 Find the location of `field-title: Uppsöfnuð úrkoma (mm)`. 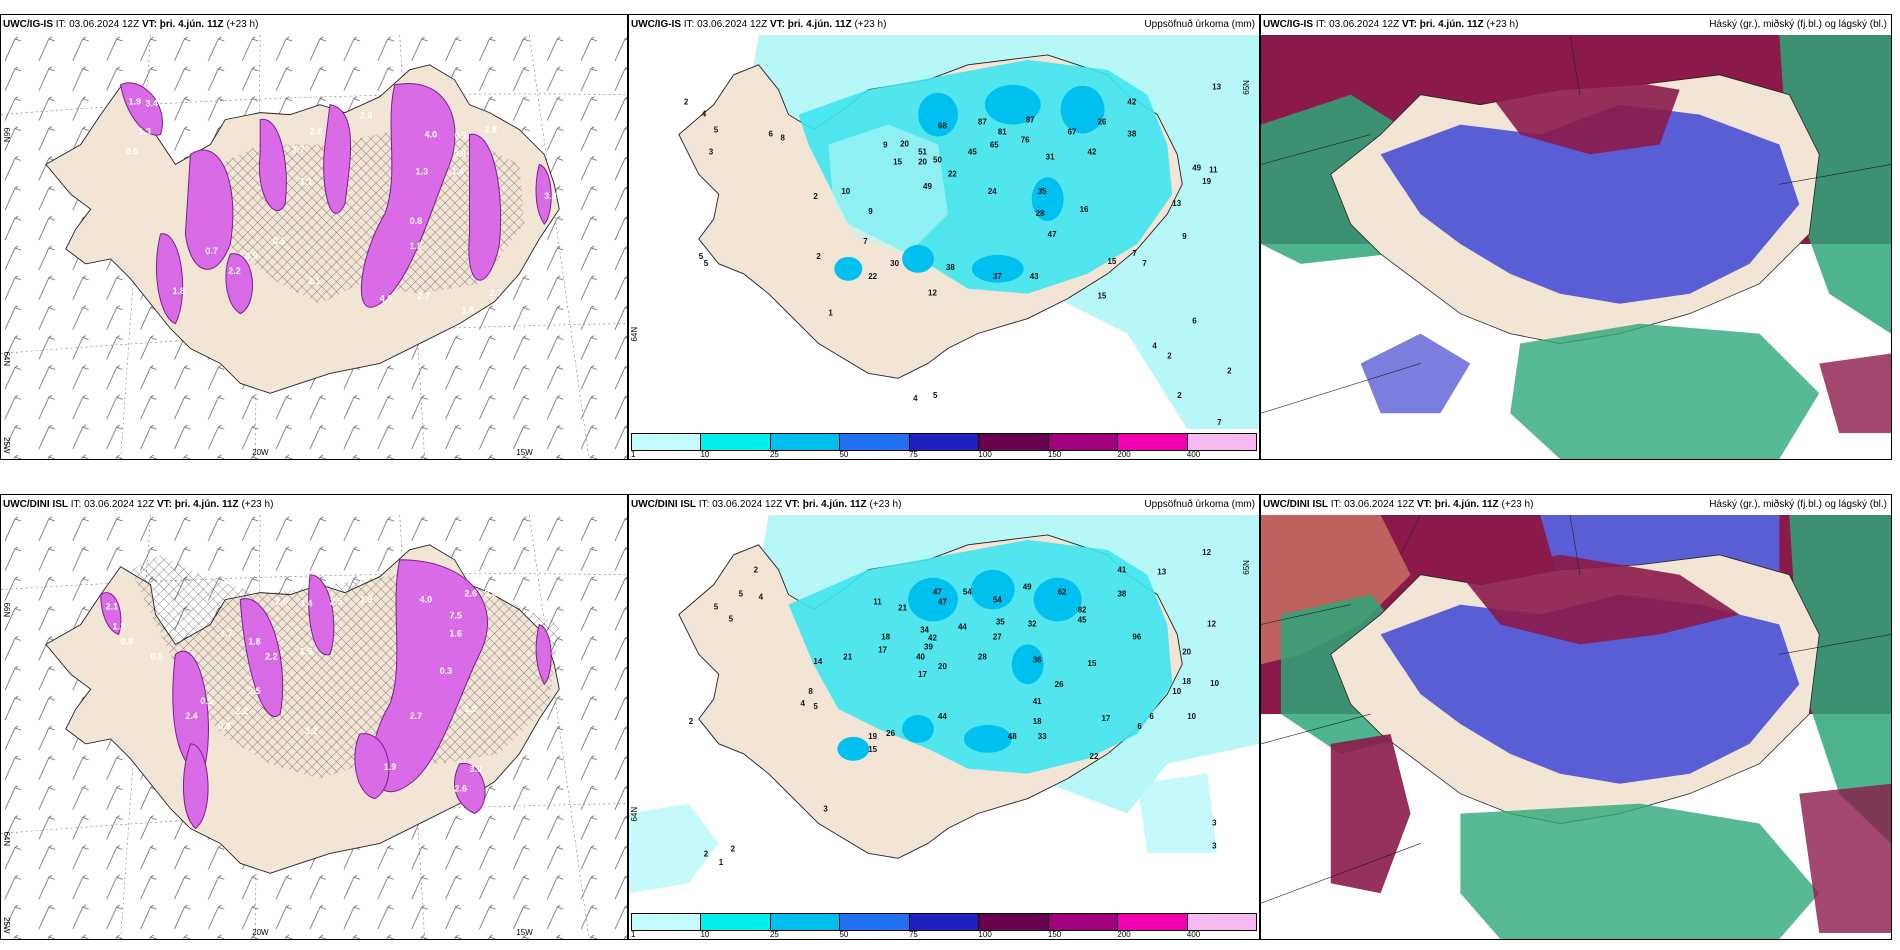

field-title: Uppsöfnuð úrkoma (mm) is located at coordinates (1199, 24).